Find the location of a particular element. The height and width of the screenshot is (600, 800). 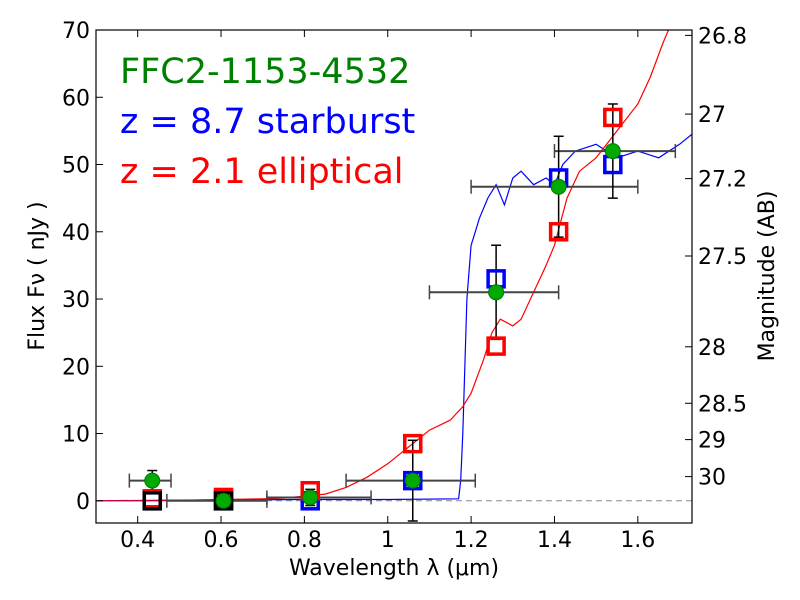

y-tick-label: 20 is located at coordinates (76, 367).